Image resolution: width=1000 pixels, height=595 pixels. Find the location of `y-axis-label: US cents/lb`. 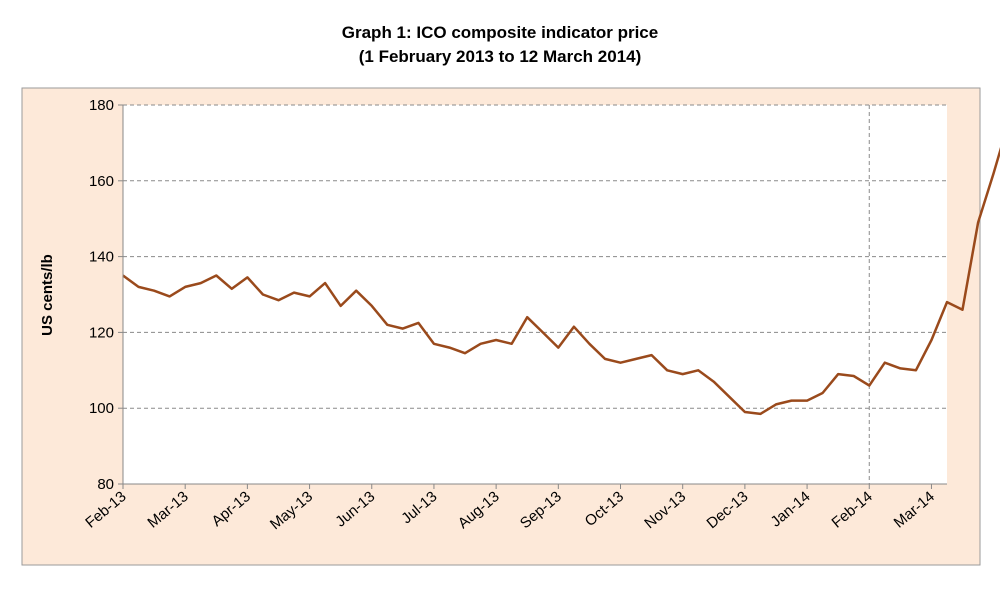

y-axis-label: US cents/lb is located at coordinates (47, 295).